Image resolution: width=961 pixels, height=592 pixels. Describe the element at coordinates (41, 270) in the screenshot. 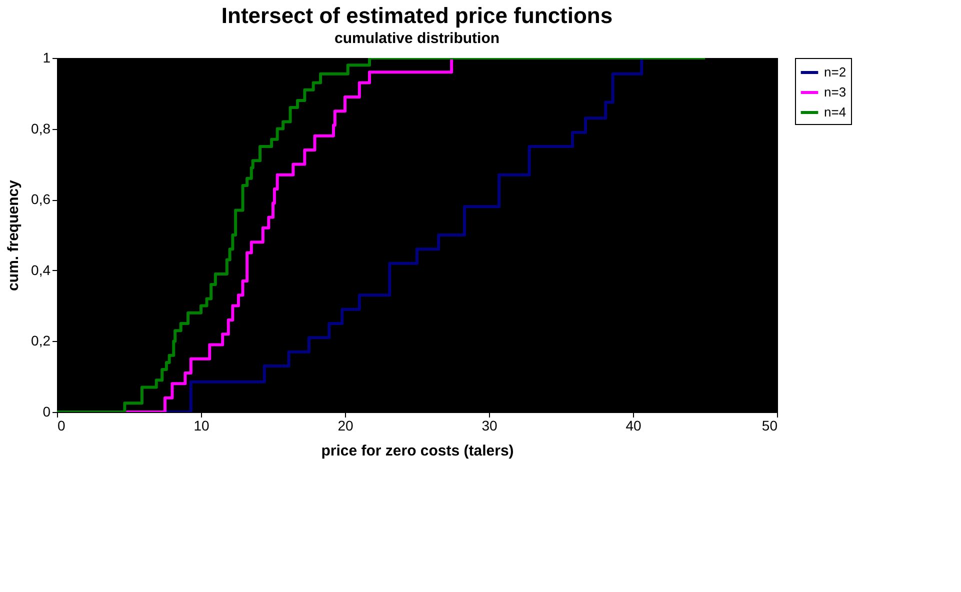

I see `y-tick-label: 0,4` at that location.